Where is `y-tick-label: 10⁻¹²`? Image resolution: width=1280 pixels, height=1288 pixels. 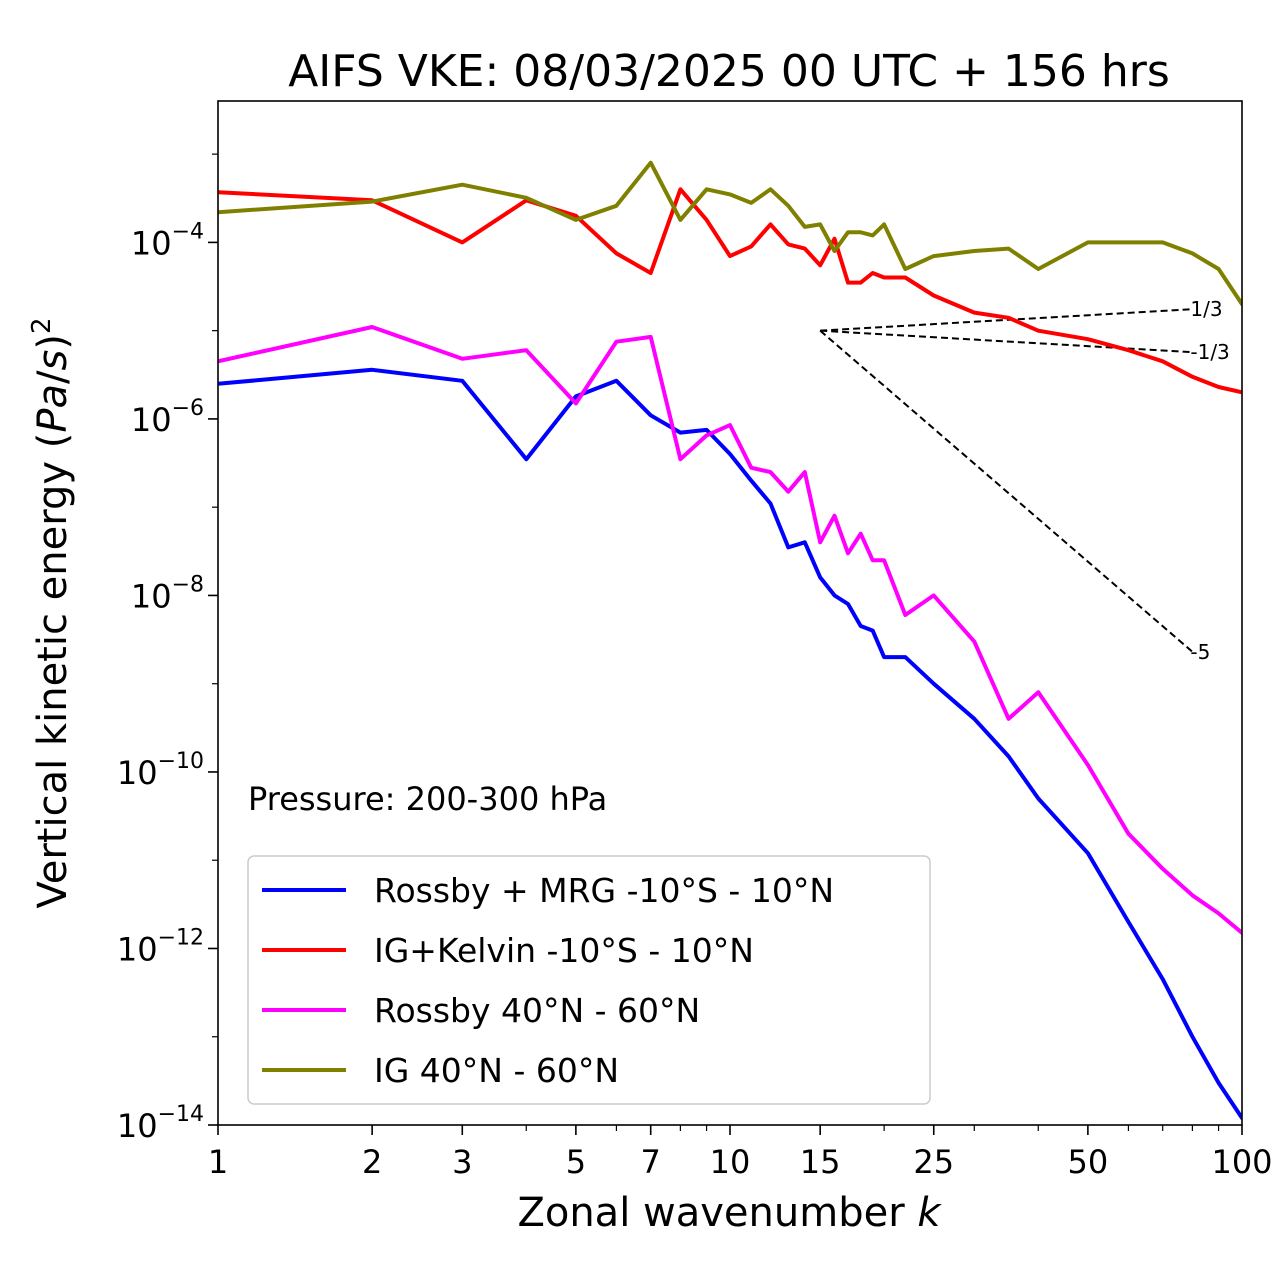 y-tick-label: 10⁻¹² is located at coordinates (160, 946).